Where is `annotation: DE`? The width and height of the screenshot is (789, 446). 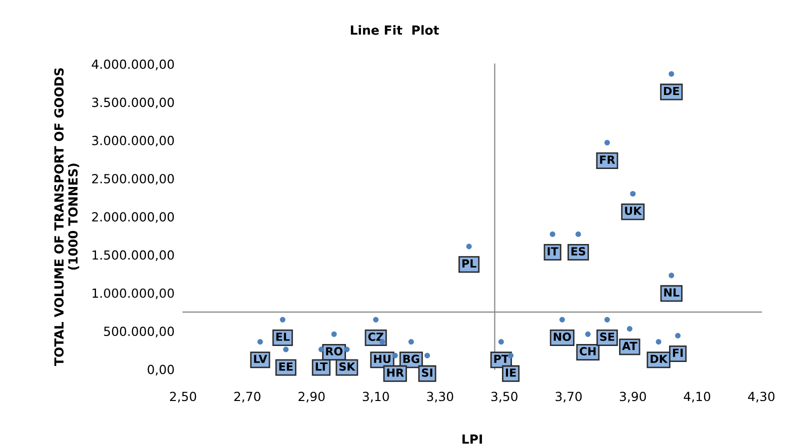
annotation: DE is located at coordinates (672, 91).